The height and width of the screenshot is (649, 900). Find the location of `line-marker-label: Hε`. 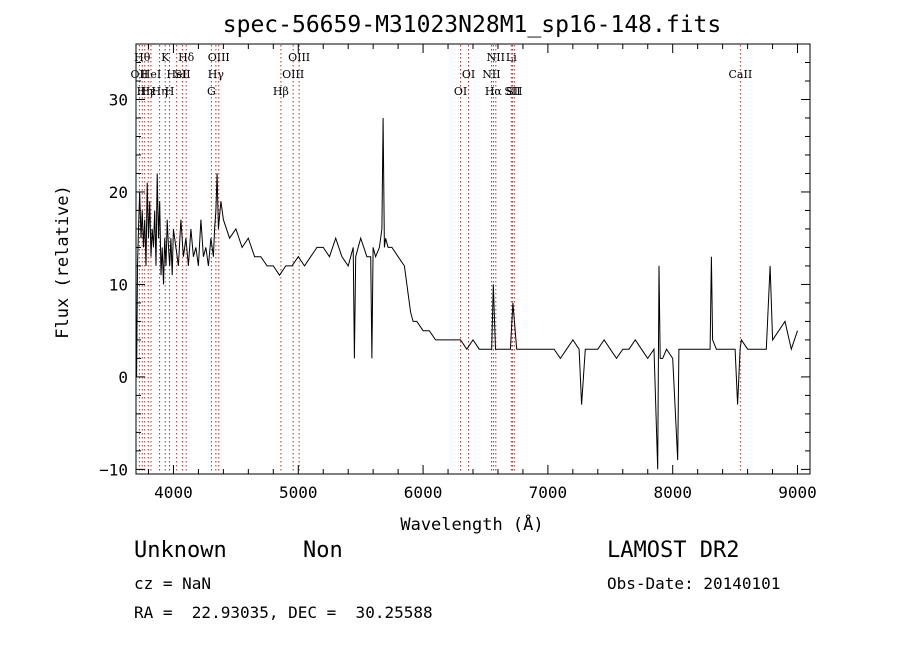

line-marker-label: Hε is located at coordinates (149, 91).